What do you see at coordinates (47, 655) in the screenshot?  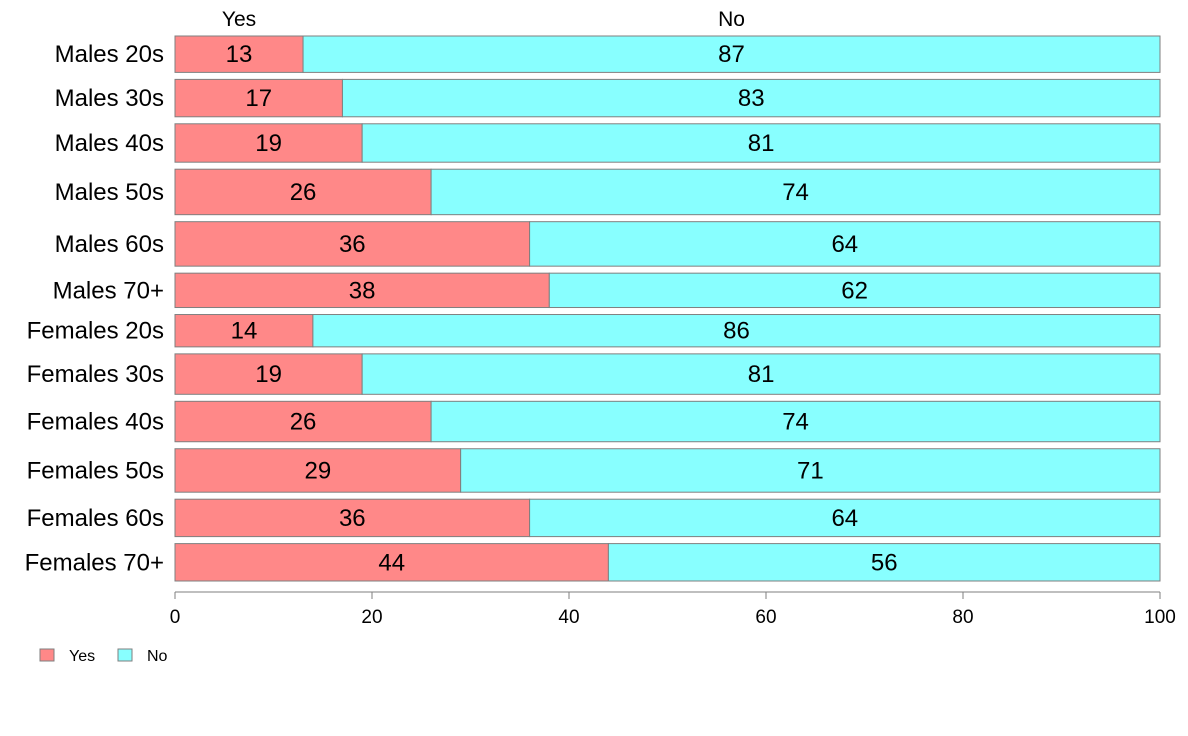 I see `legend-swatch-yes` at bounding box center [47, 655].